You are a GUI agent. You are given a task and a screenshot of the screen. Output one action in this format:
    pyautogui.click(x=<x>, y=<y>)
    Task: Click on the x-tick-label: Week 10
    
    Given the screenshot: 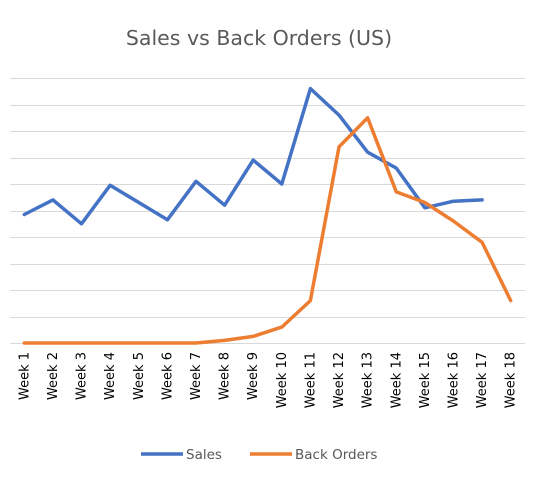 What is the action you would take?
    pyautogui.click(x=282, y=380)
    